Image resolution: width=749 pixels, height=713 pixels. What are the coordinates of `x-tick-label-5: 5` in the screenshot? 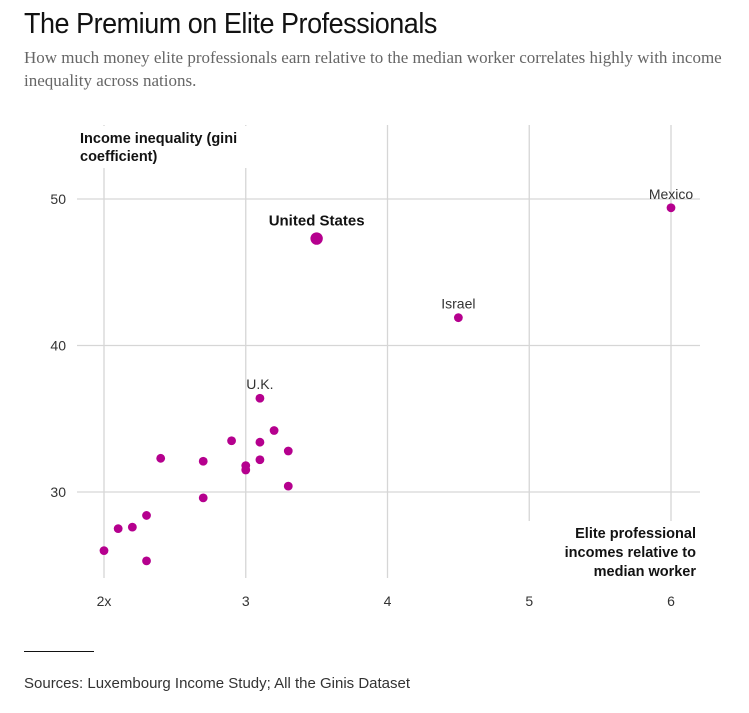 It's located at (529, 601).